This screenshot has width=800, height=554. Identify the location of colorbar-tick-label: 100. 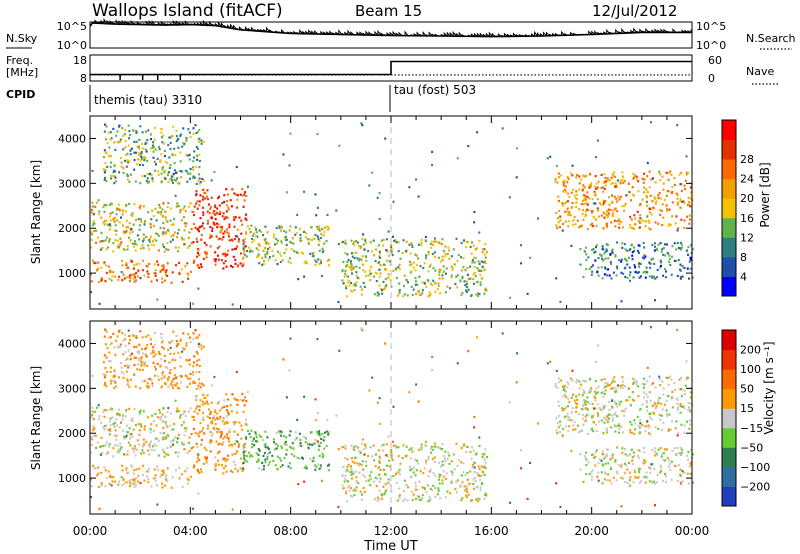
(750, 369).